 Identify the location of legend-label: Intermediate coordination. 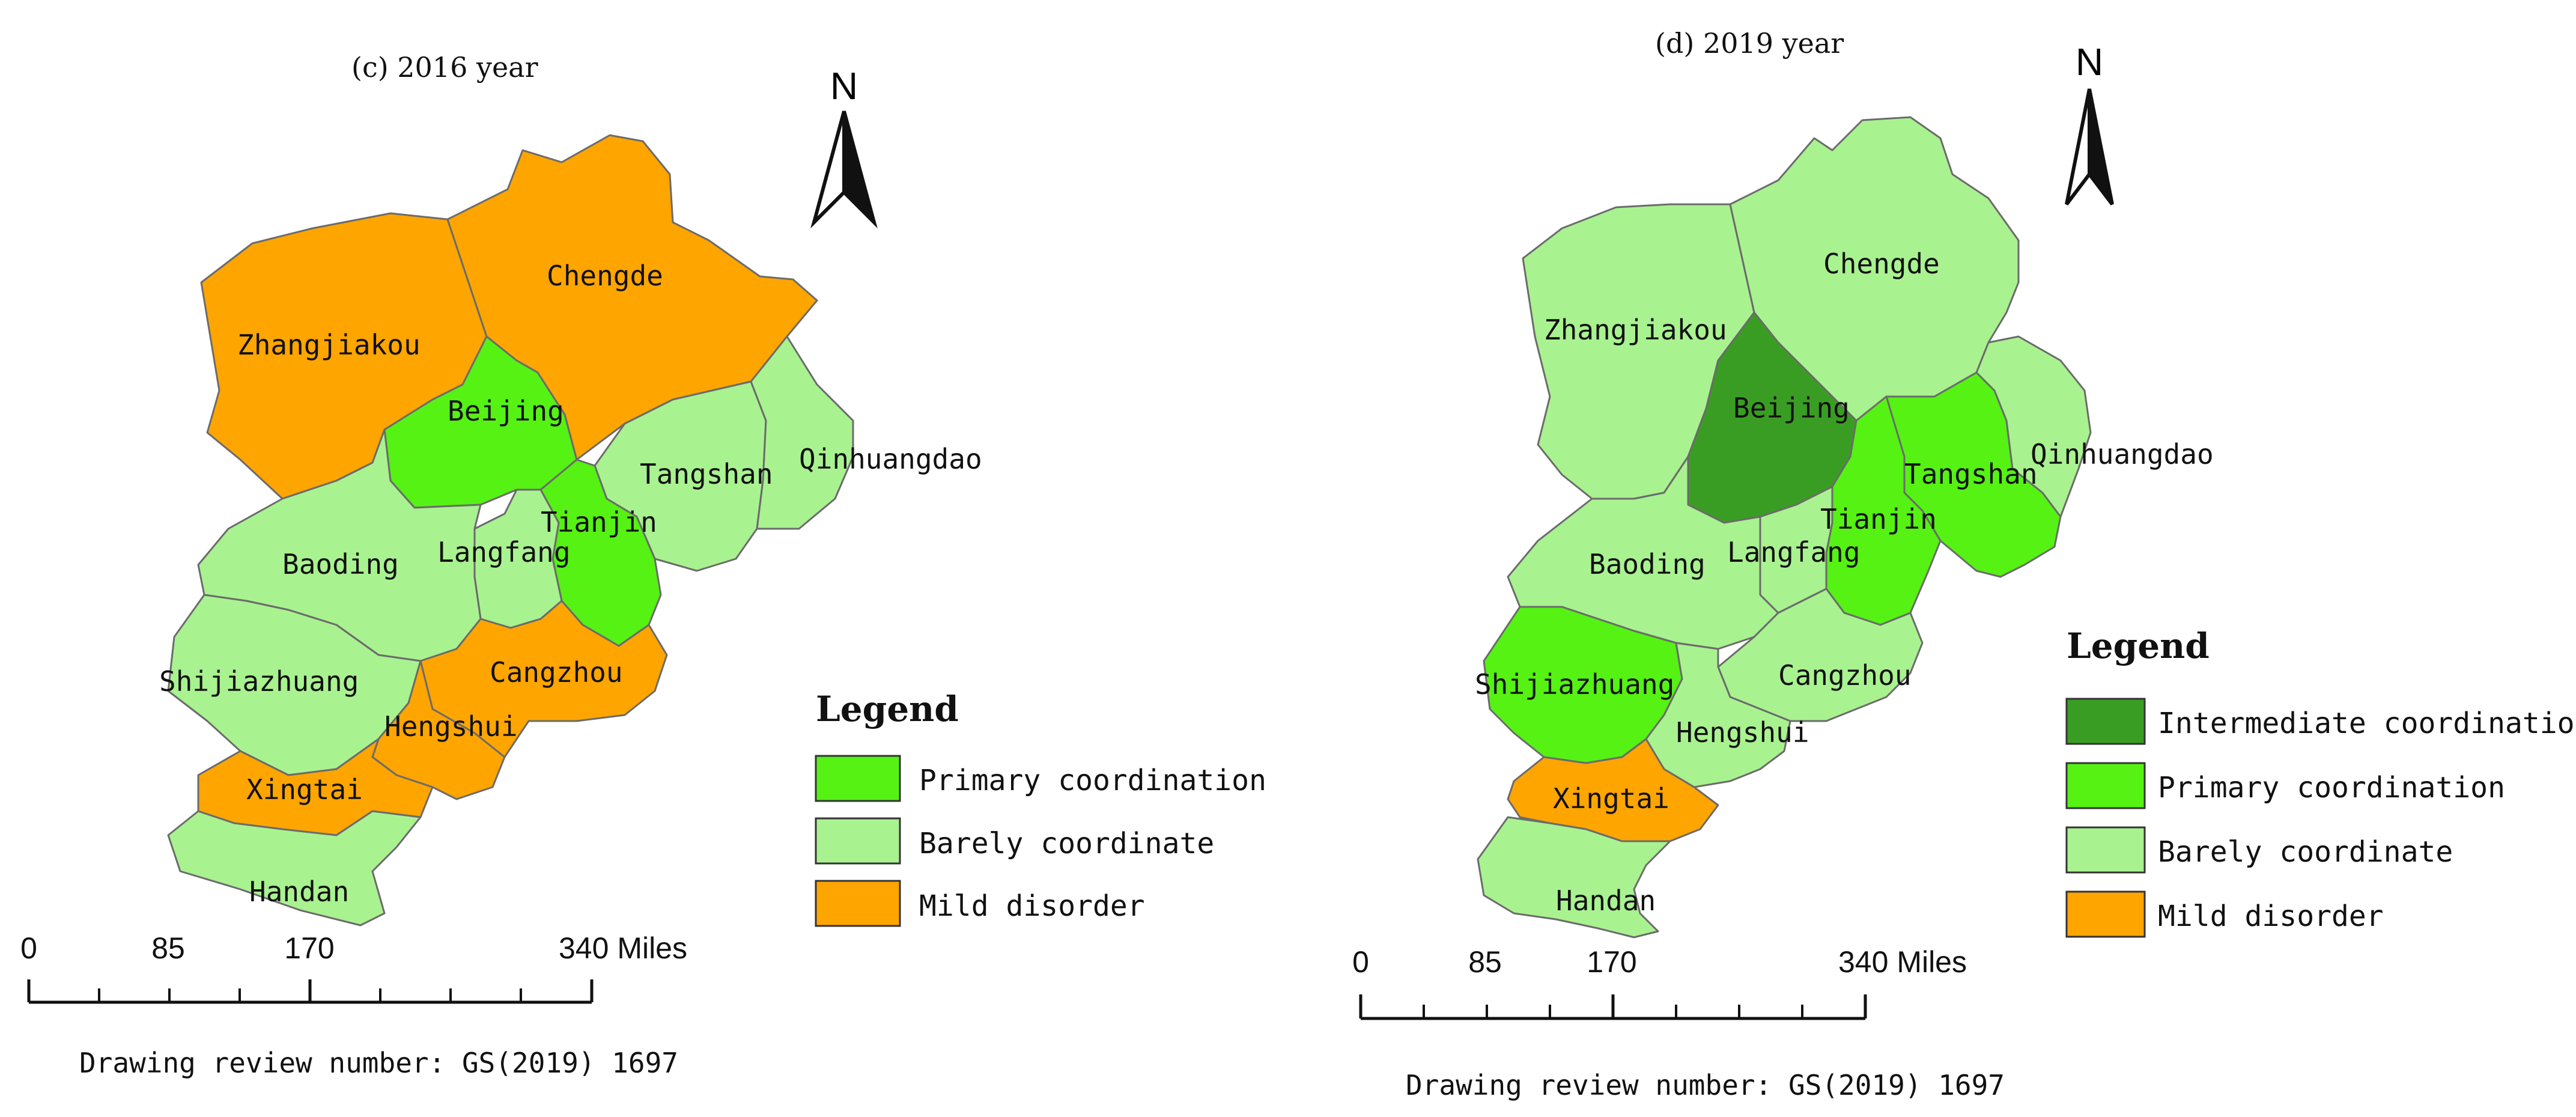
(2367, 723).